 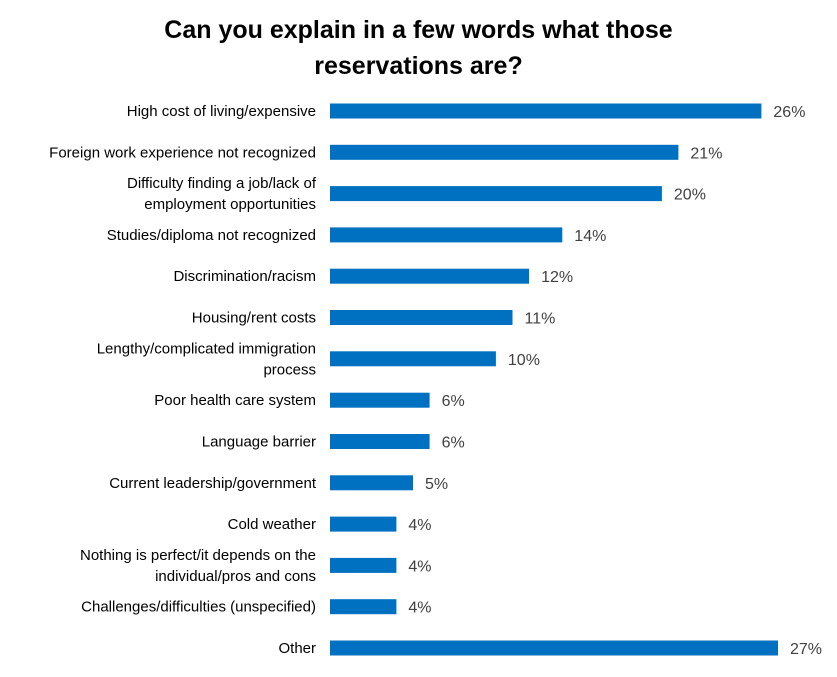 I want to click on category-label: Challenges/difficulties (unspecified), so click(x=198, y=607).